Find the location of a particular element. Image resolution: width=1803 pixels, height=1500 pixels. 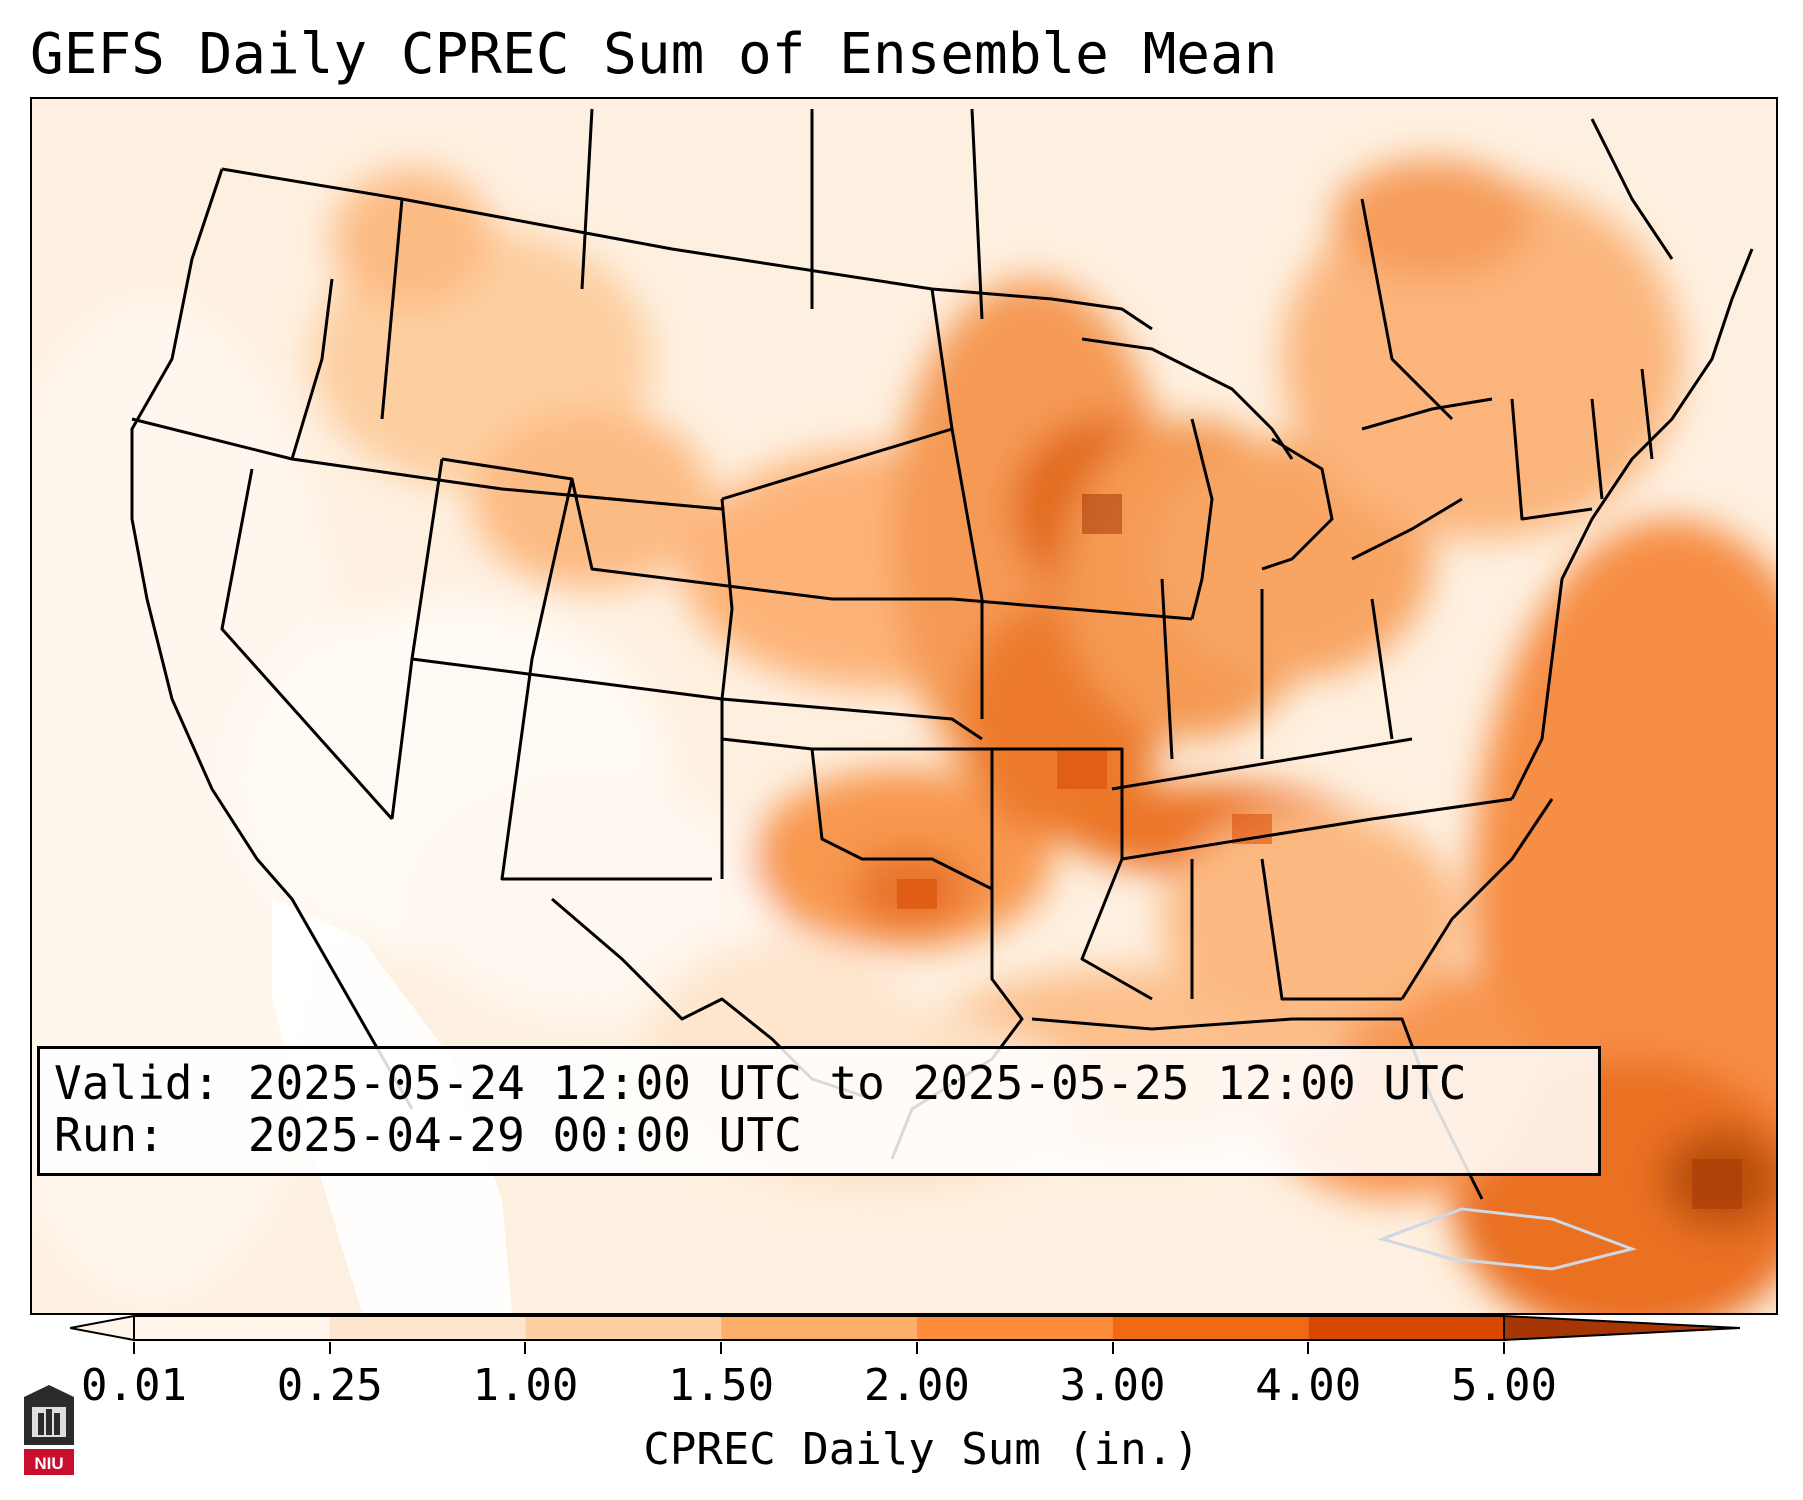

run-value: 2025-04-29 00:00 UTC is located at coordinates (524, 1135).